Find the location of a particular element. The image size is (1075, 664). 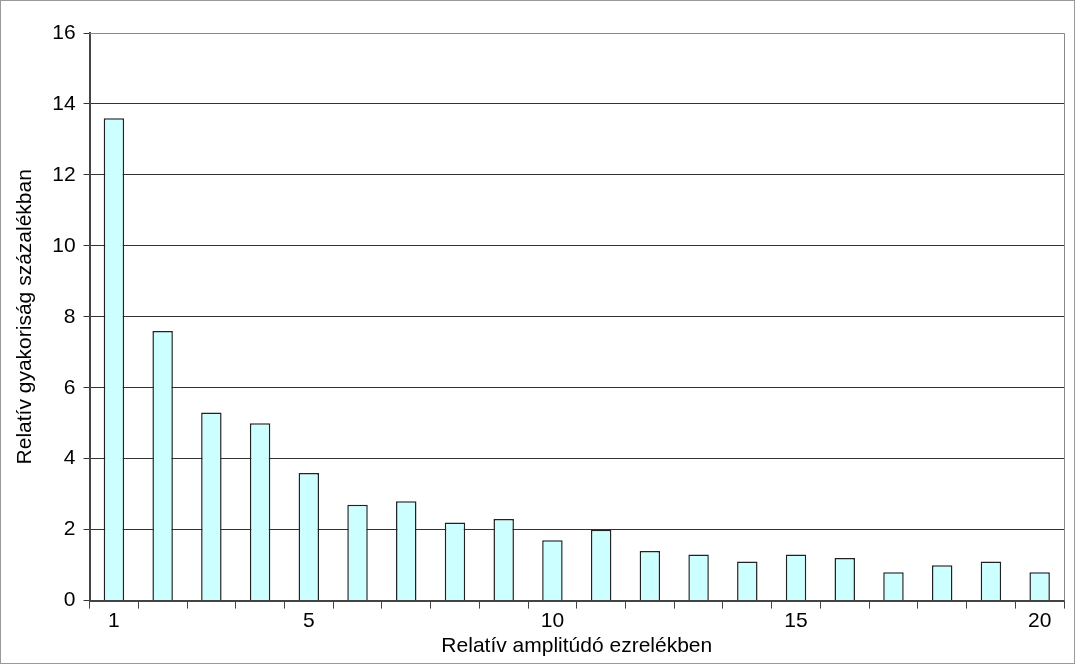

y-tick-label: 10 is located at coordinates (64, 244).